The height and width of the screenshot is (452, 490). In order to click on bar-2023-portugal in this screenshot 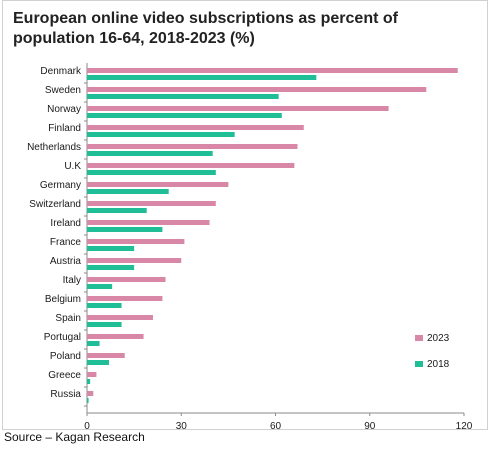, I will do `click(115, 336)`.